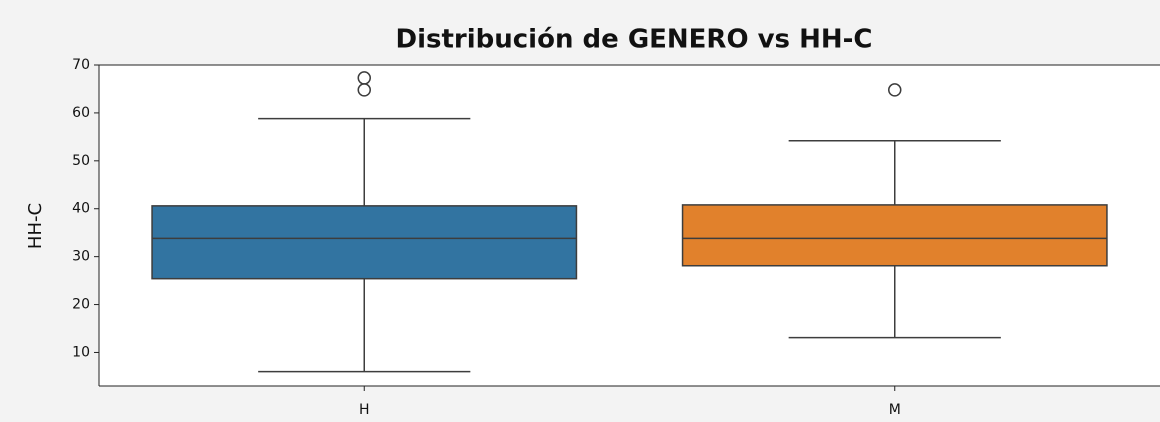  I want to click on y-tick-label: 60, so click(81, 113).